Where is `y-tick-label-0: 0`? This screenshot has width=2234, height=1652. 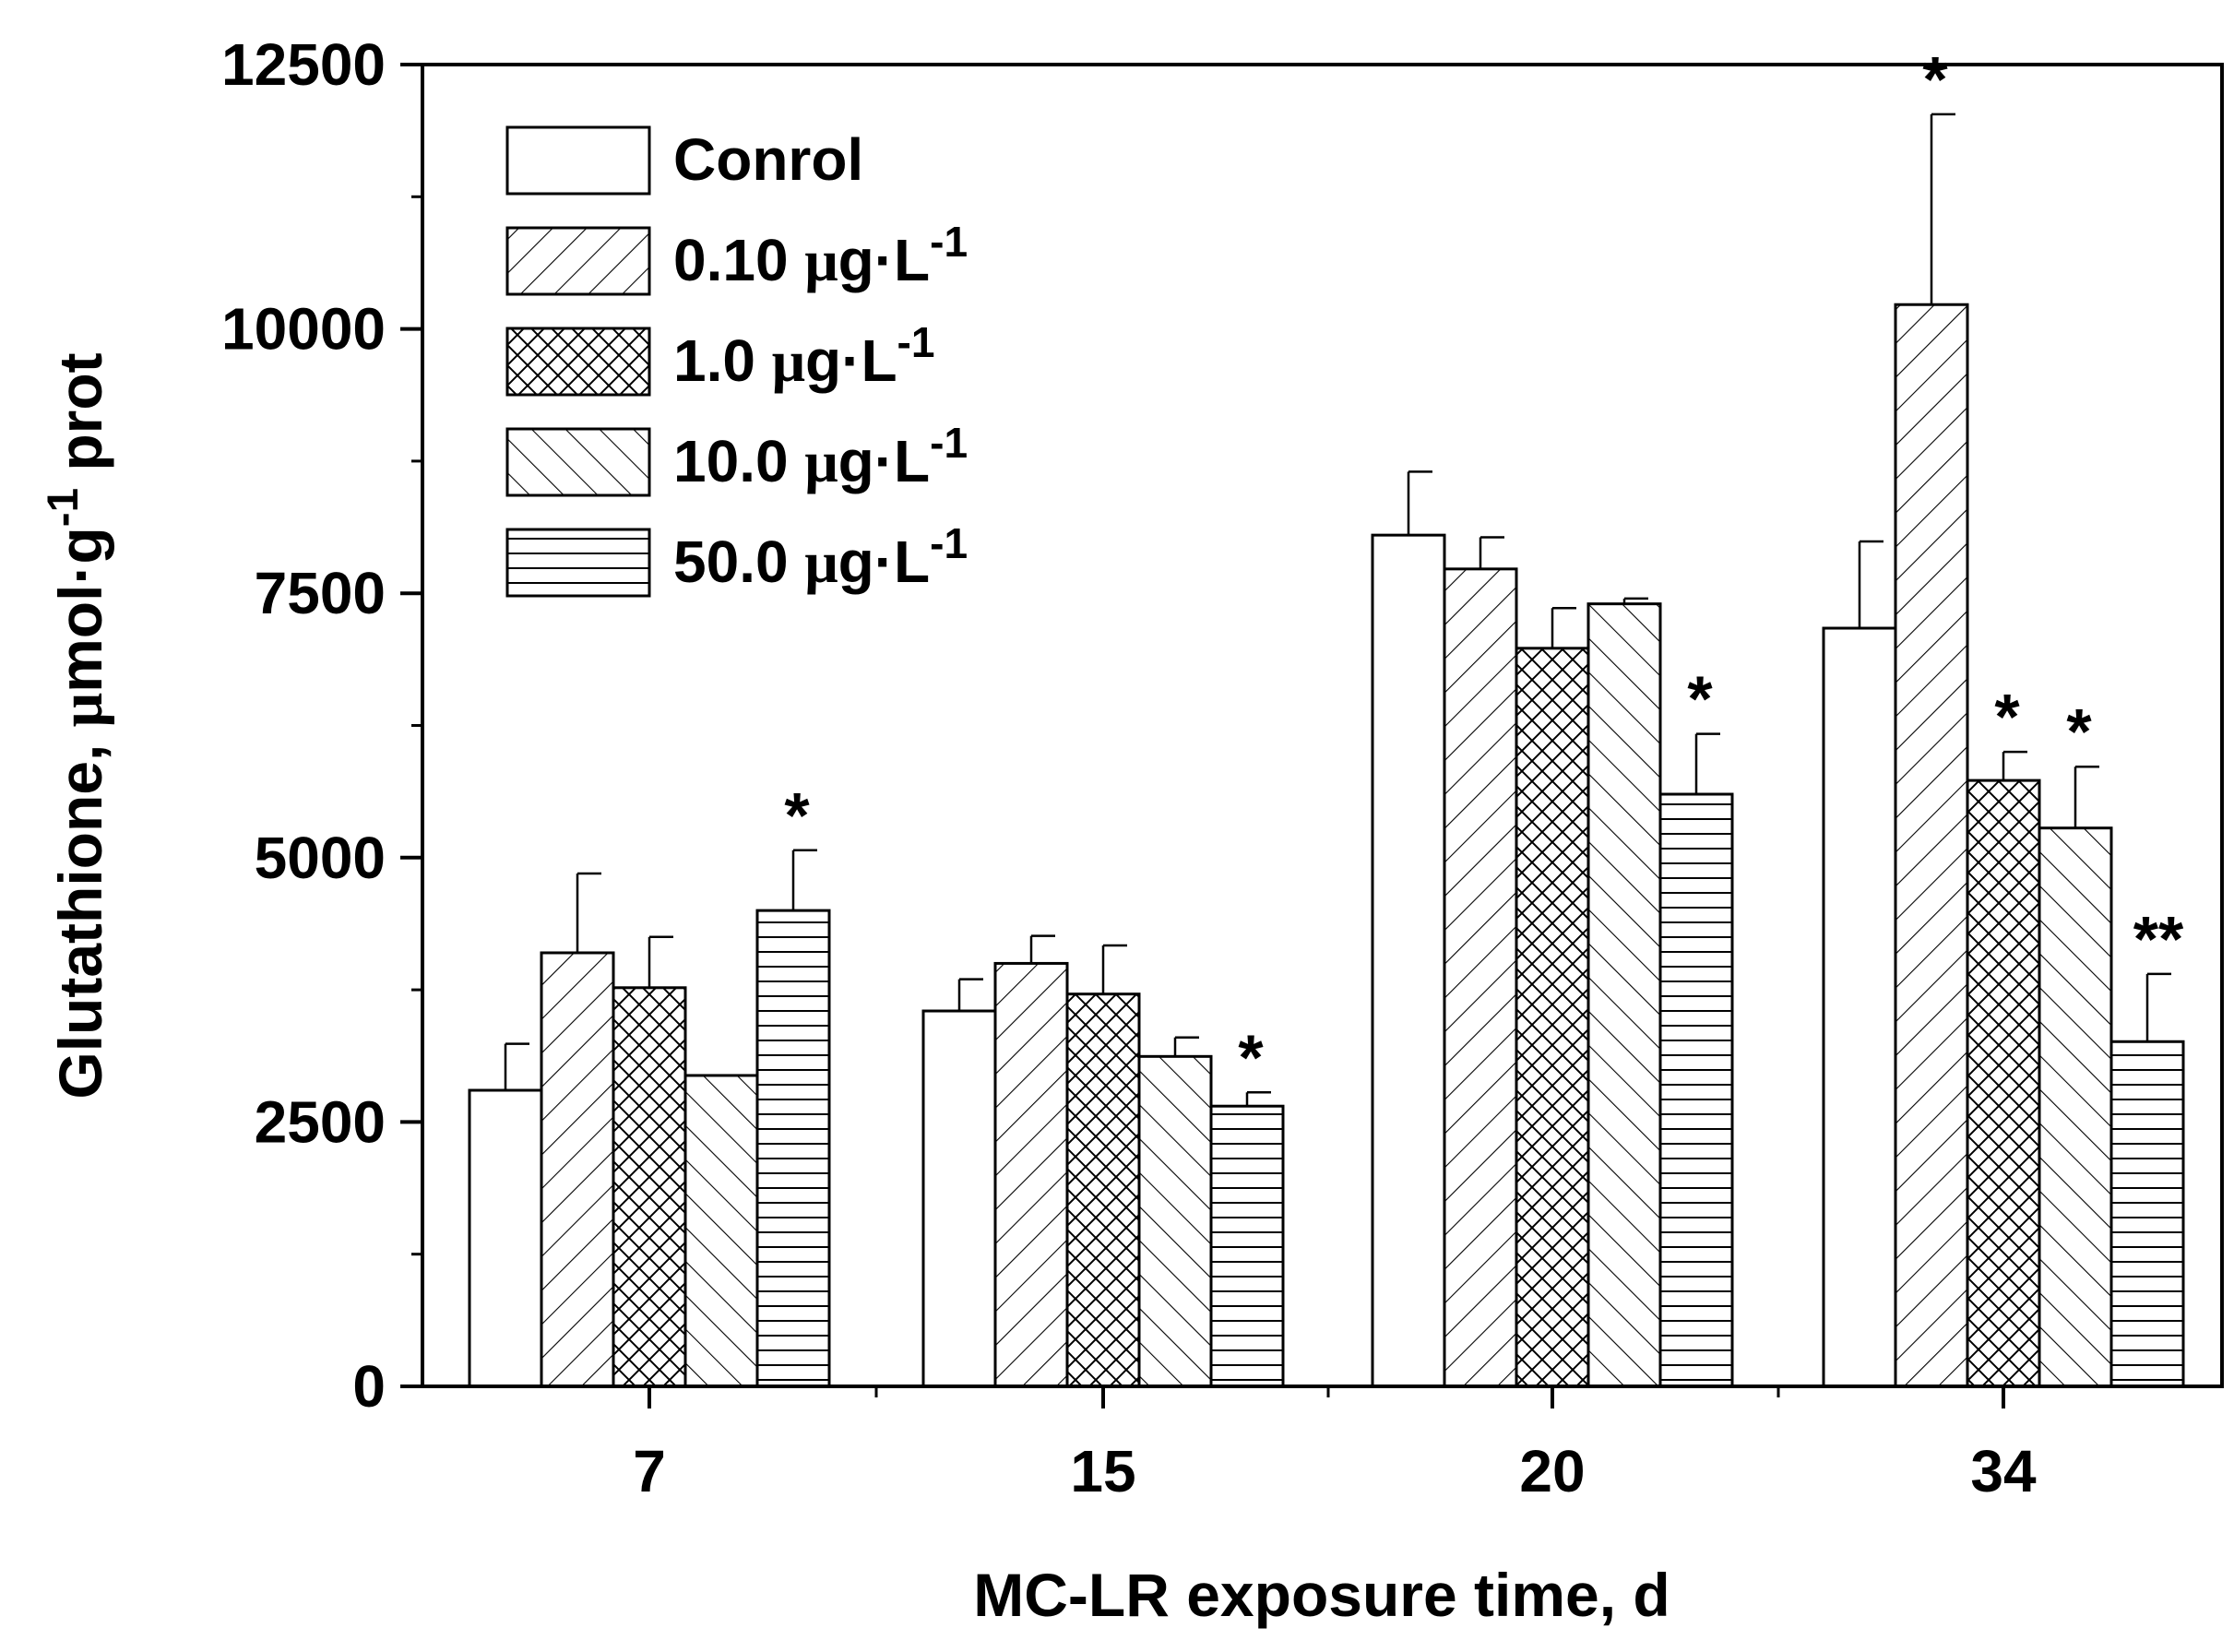 y-tick-label-0: 0 is located at coordinates (369, 1386).